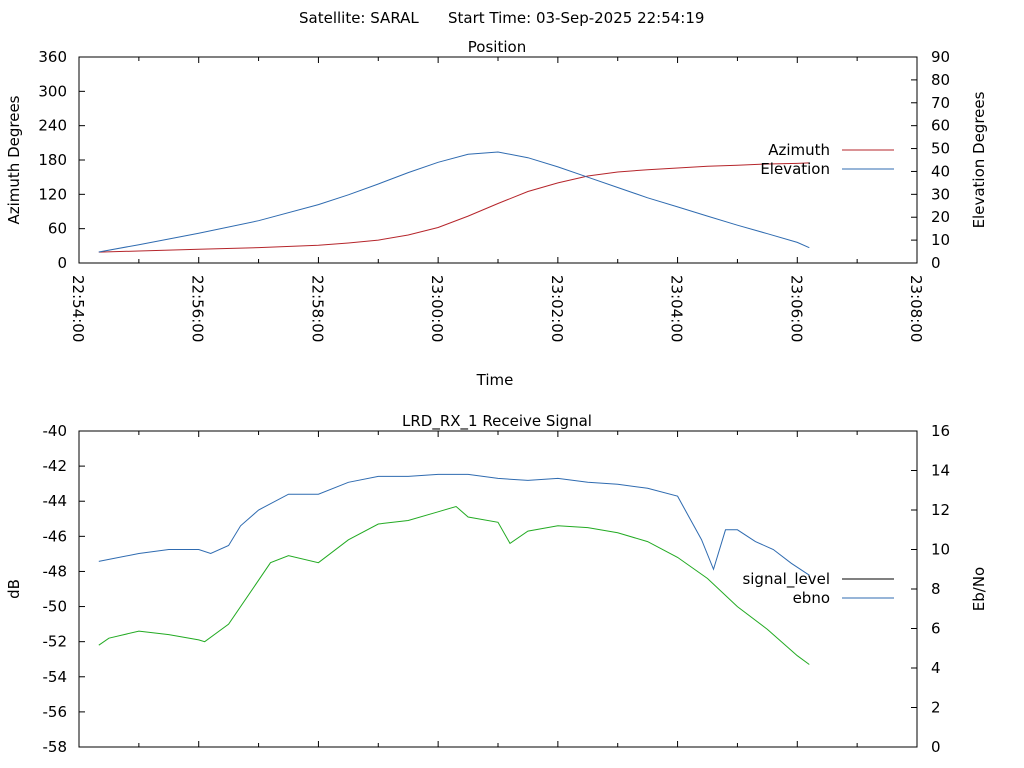 The height and width of the screenshot is (768, 1024). Describe the element at coordinates (795, 169) in the screenshot. I see `legend-label: Elevation` at that location.